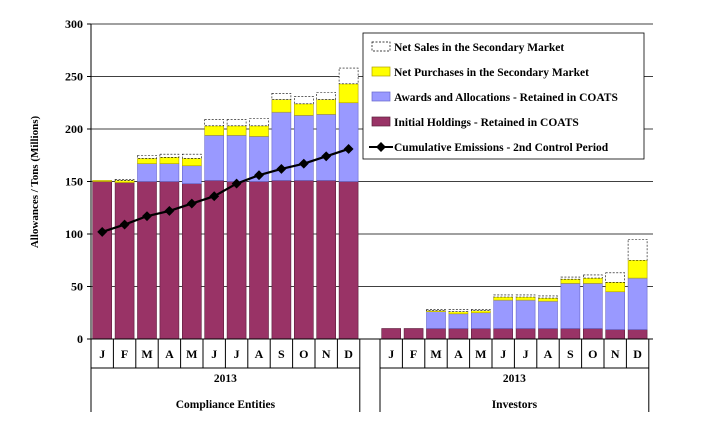 The image size is (720, 425). What do you see at coordinates (491, 73) in the screenshot?
I see `legend-label: Net Purchases in the Secondary Market` at bounding box center [491, 73].